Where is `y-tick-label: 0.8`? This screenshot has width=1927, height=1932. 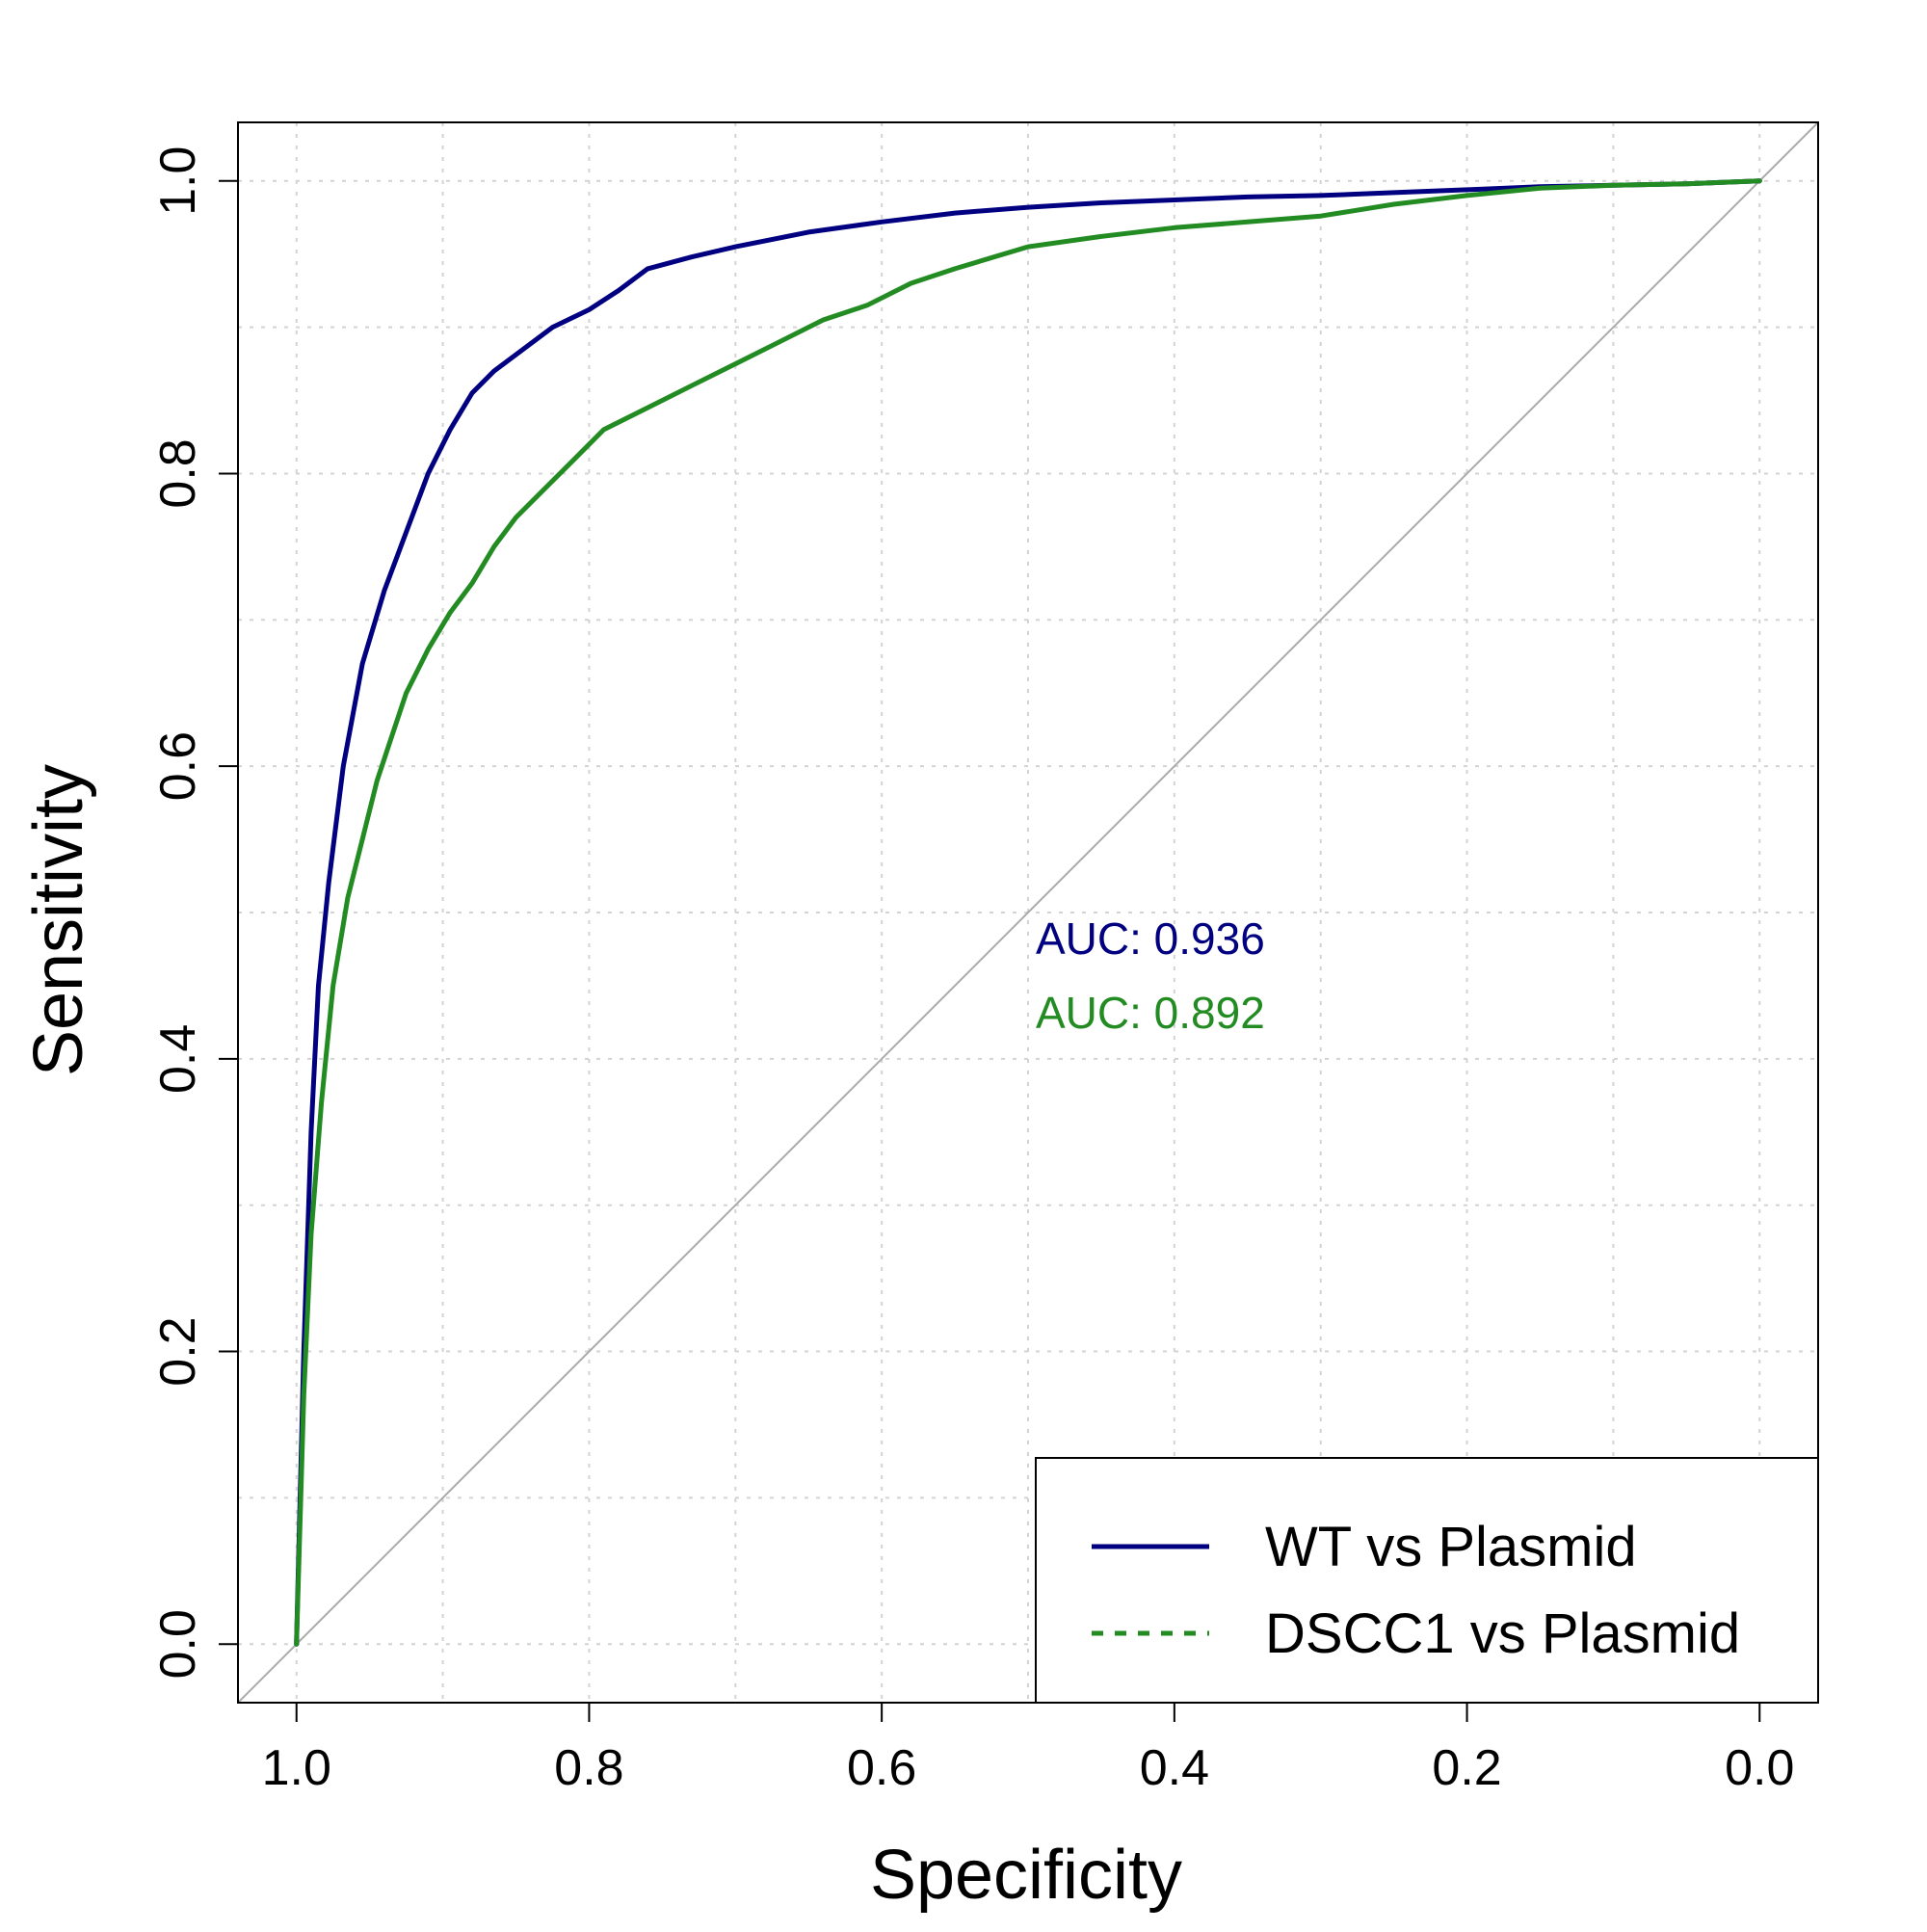 y-tick-label: 0.8 is located at coordinates (178, 473).